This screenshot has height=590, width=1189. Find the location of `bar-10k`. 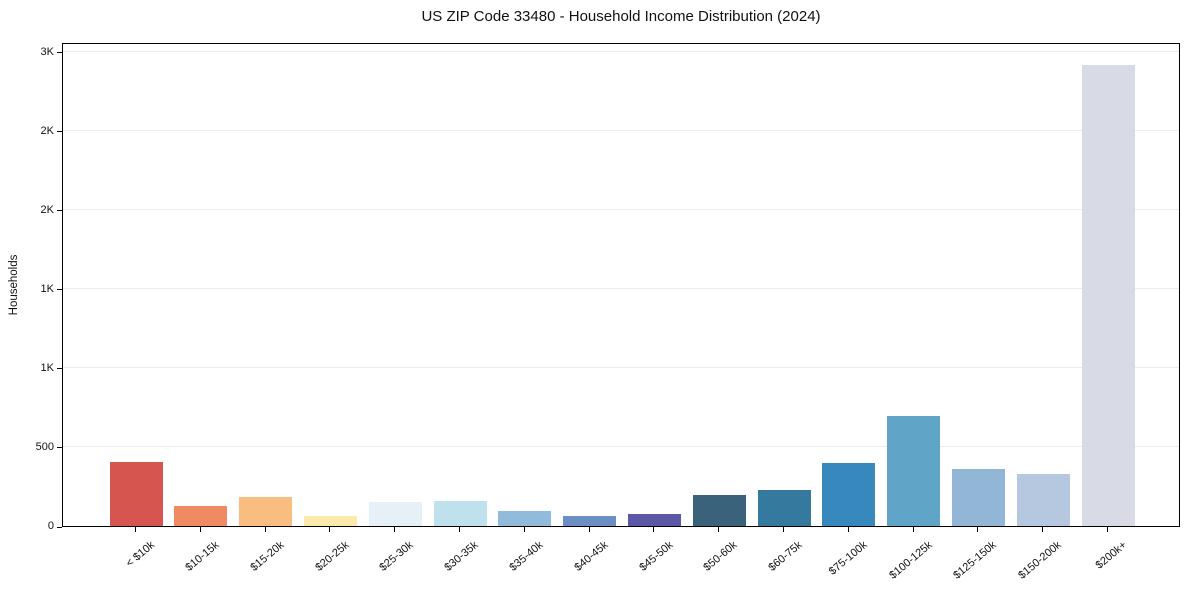

bar-10k is located at coordinates (136, 494).